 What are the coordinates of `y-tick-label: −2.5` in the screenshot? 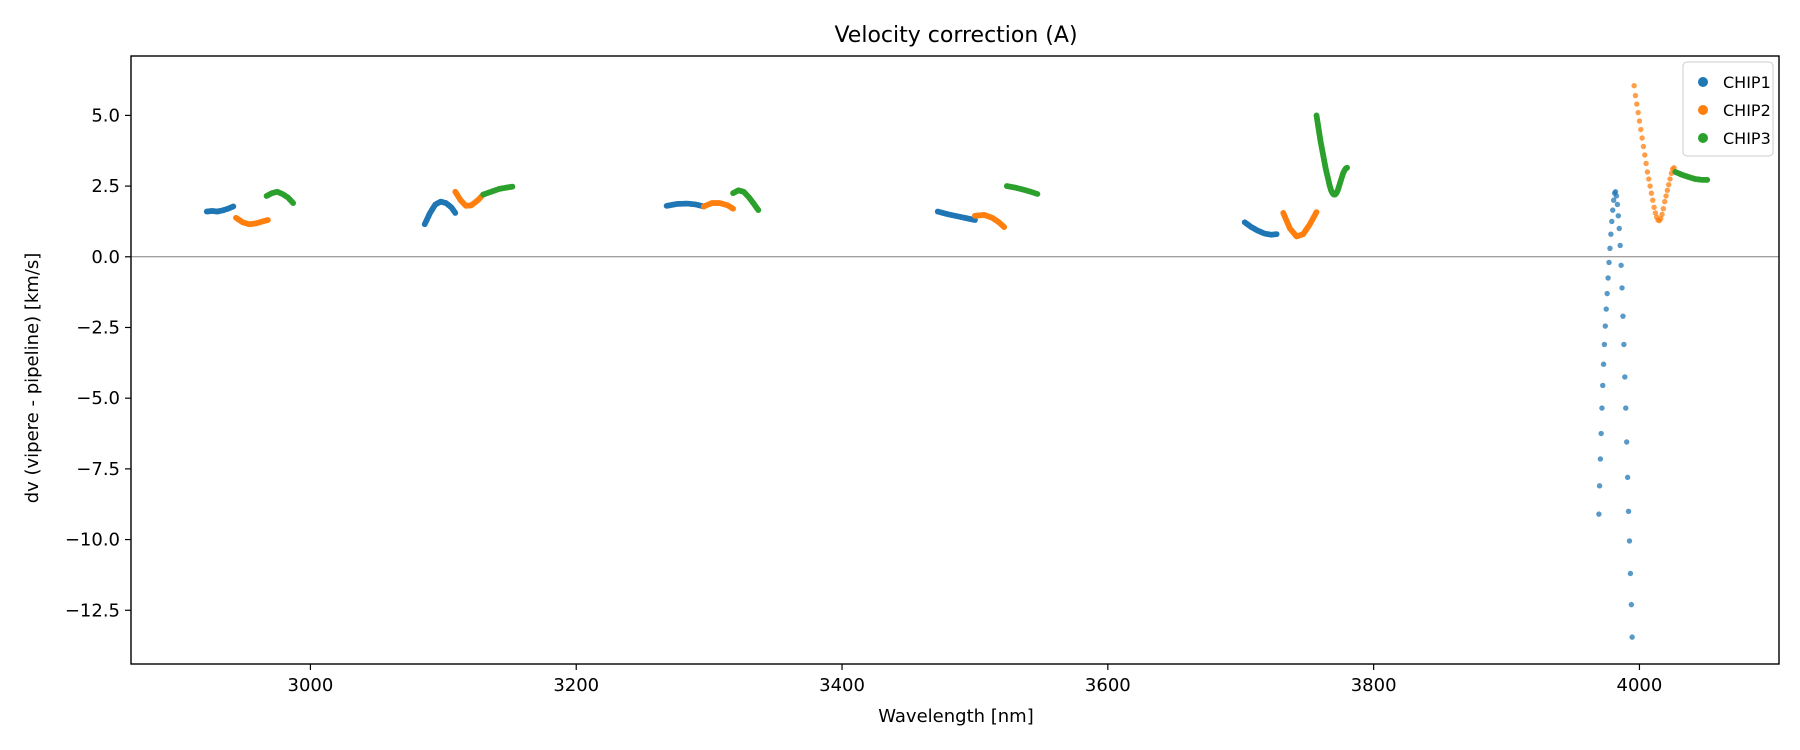 It's located at (98, 327).